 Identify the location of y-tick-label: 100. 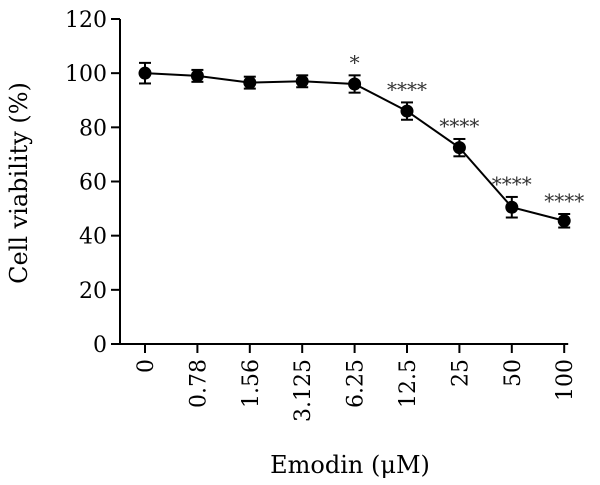
(86, 74).